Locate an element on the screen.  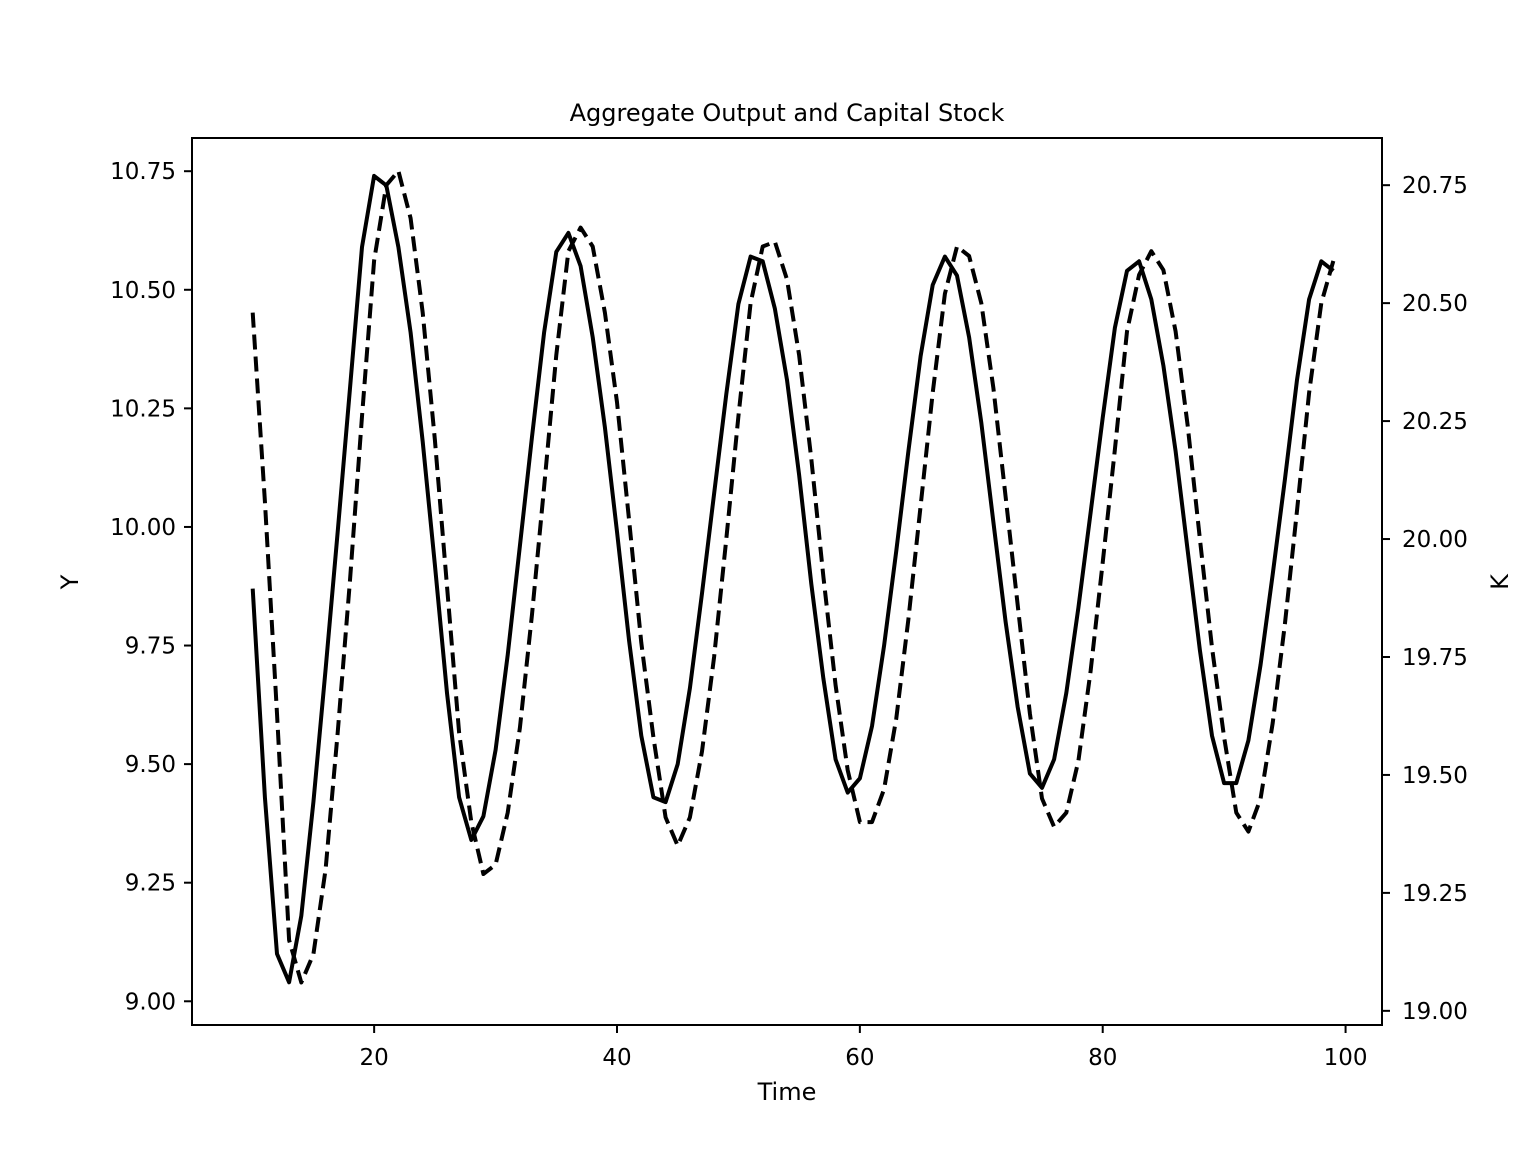
right-y-tick-label: 19.50 is located at coordinates (1435, 776).